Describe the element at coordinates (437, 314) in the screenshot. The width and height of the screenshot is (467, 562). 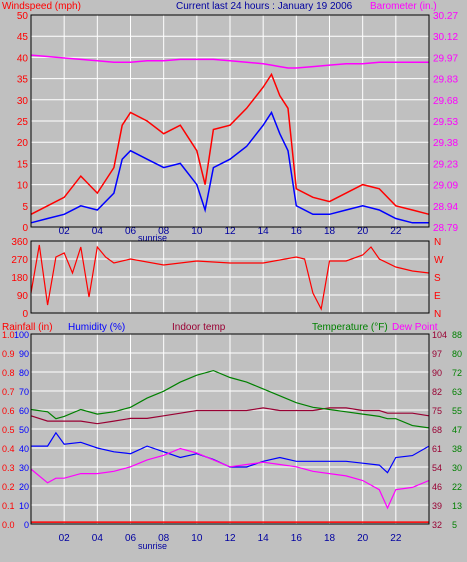
I see `compass-tick-label: N` at that location.